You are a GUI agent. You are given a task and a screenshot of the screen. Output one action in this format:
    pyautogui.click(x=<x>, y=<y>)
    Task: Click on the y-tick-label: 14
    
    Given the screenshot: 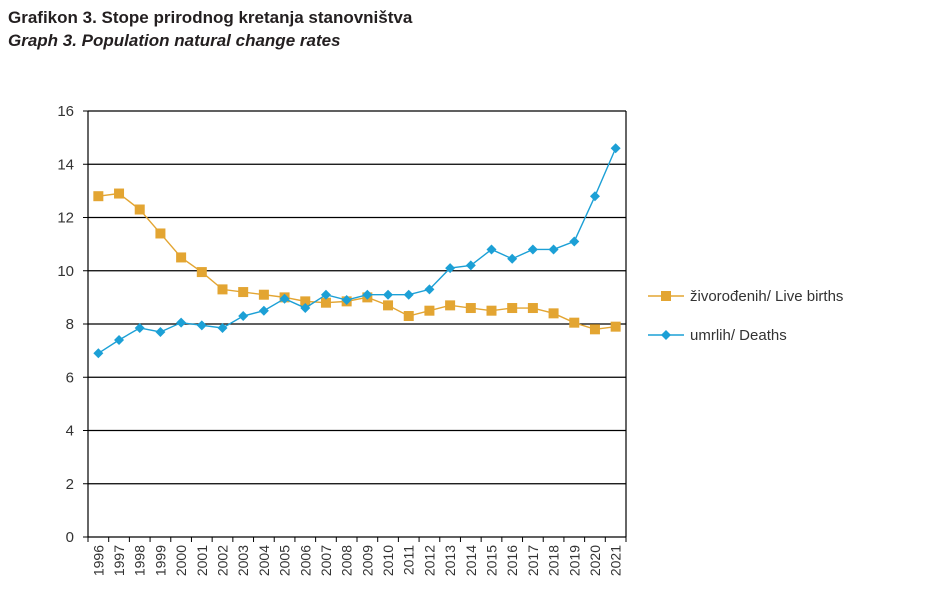 What is the action you would take?
    pyautogui.click(x=65, y=164)
    